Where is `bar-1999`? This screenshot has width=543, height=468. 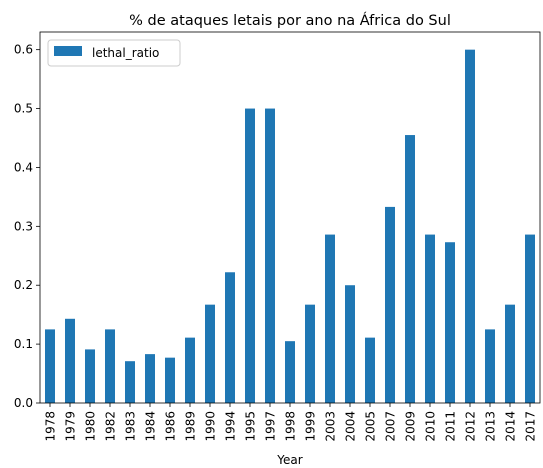
bar-1999 is located at coordinates (310, 353).